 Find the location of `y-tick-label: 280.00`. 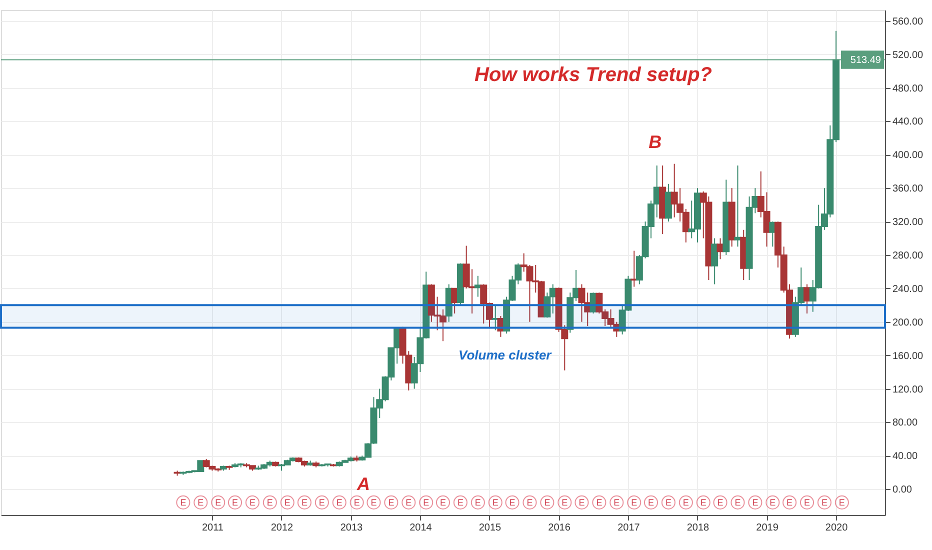

y-tick-label: 280.00 is located at coordinates (908, 256).